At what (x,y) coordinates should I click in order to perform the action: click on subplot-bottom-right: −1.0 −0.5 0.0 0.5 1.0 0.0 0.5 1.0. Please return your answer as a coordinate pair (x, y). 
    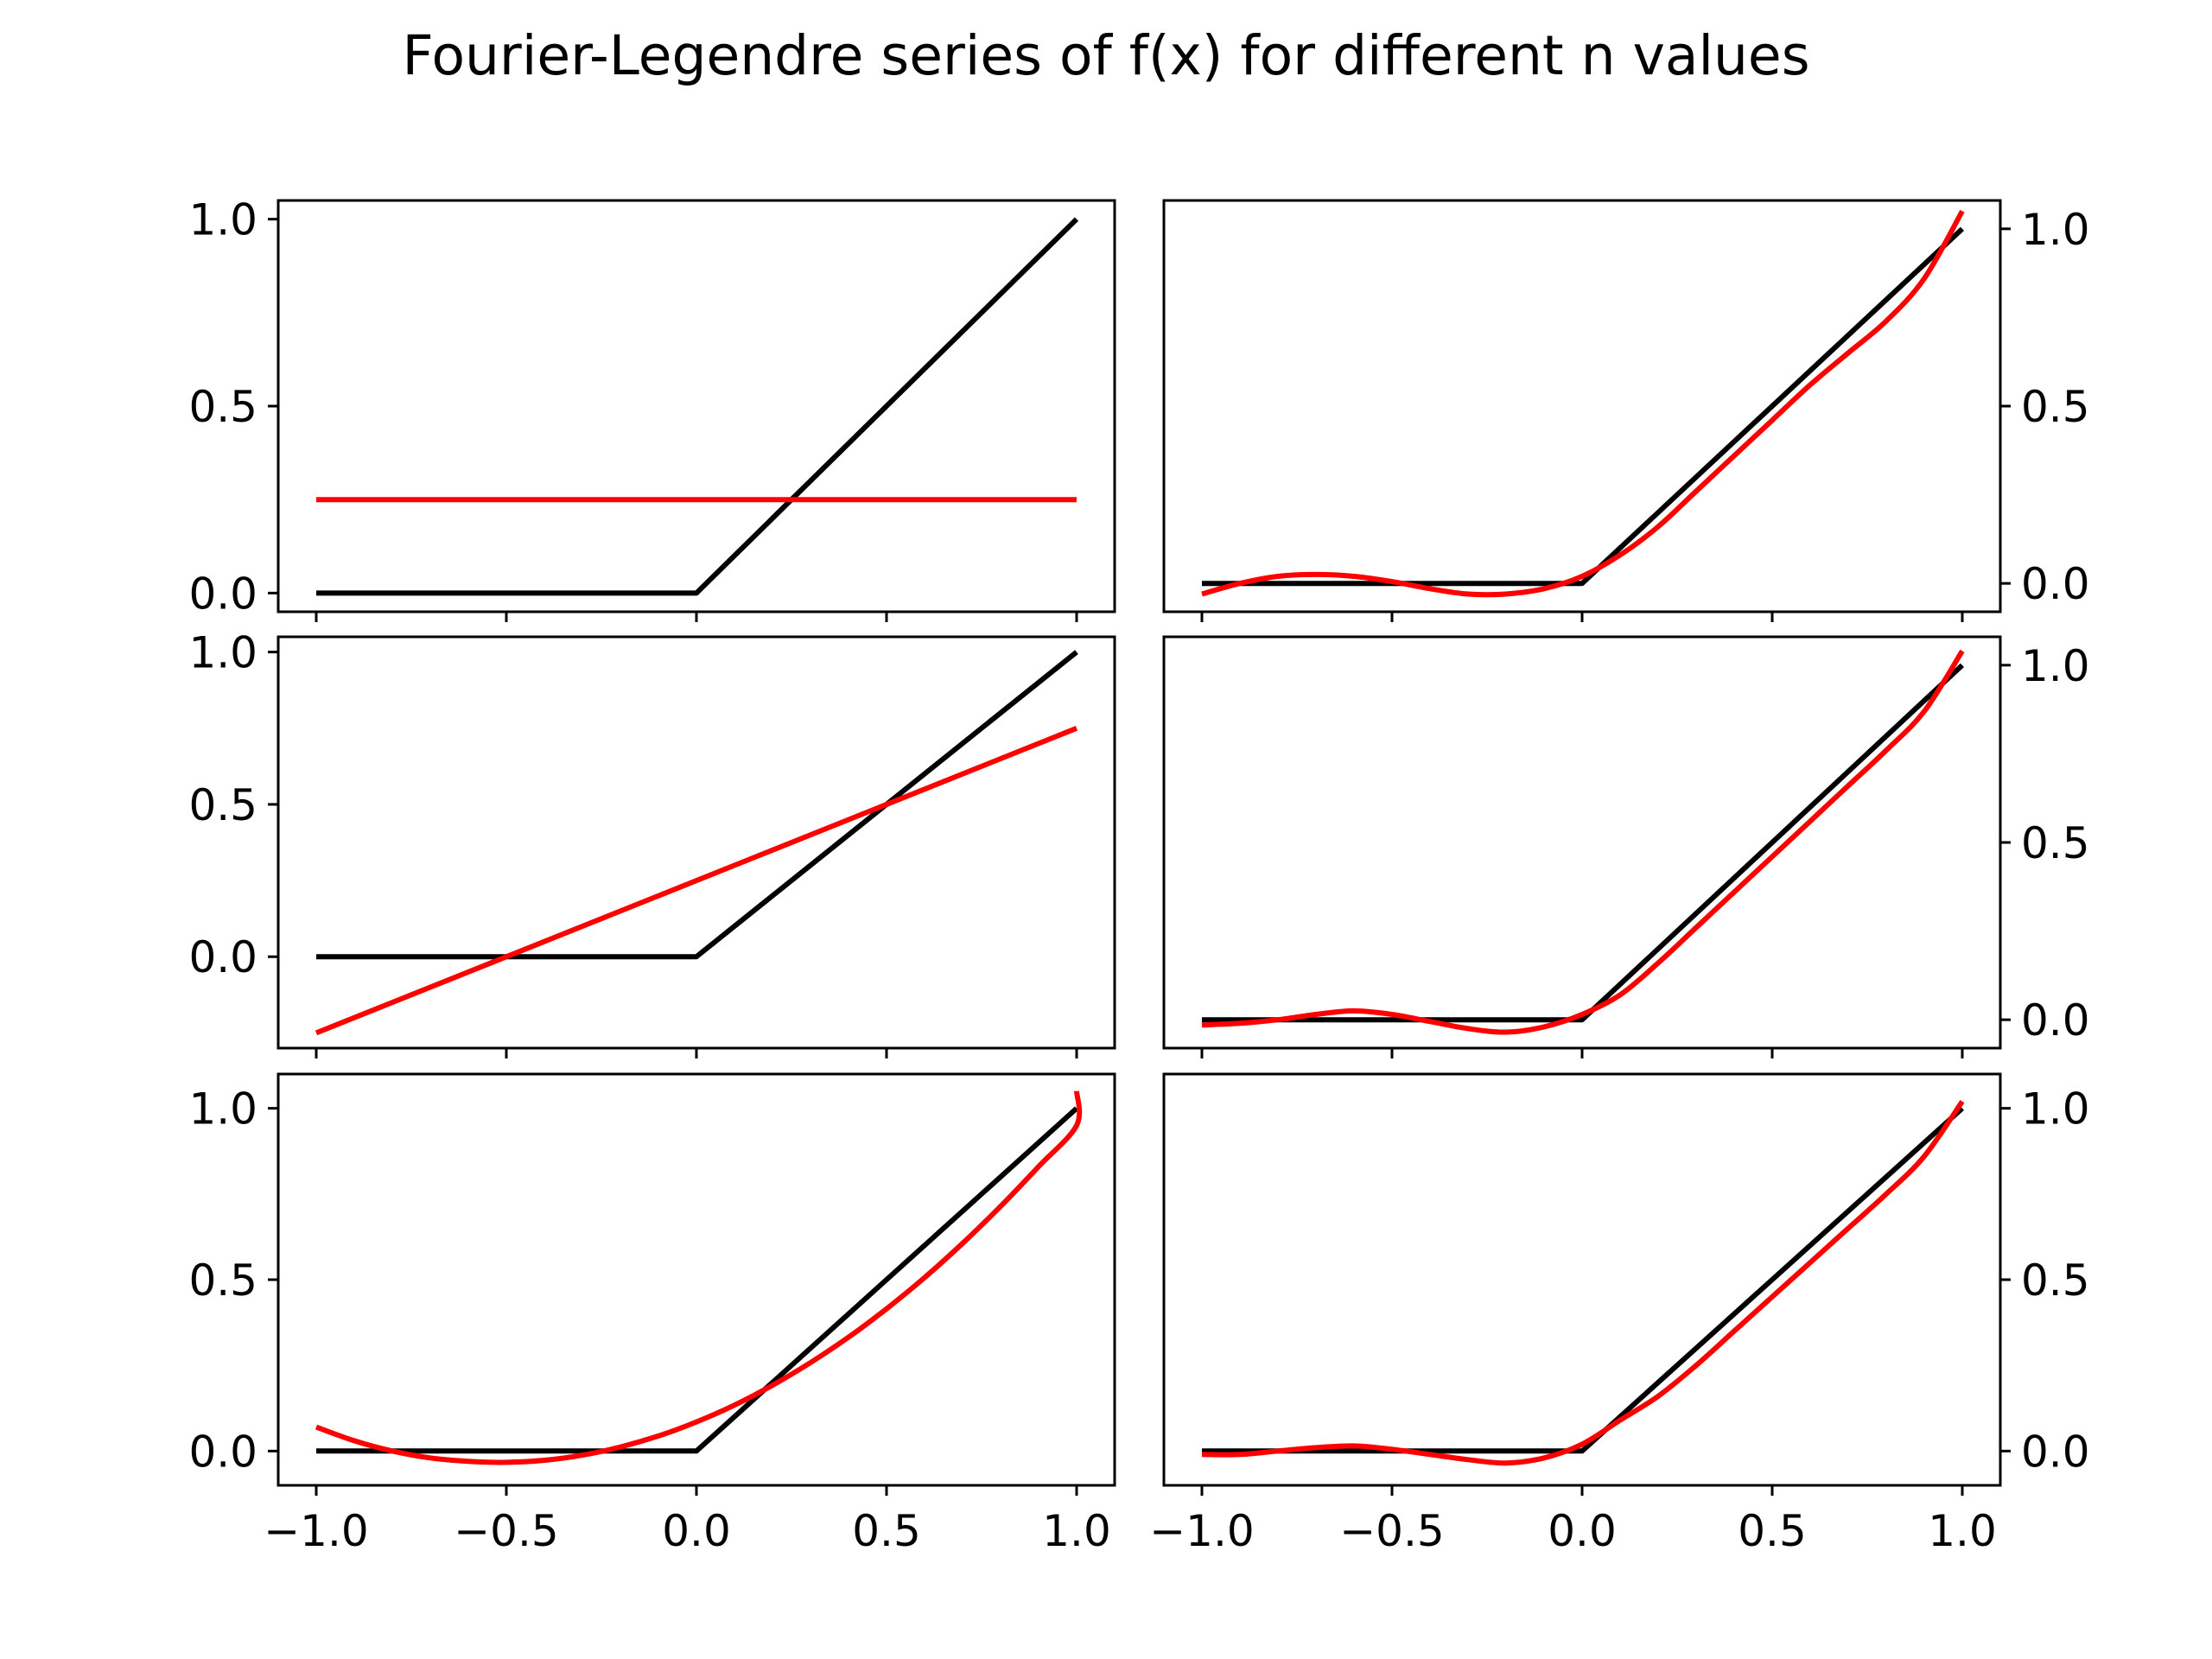
    Looking at the image, I should click on (1619, 1314).